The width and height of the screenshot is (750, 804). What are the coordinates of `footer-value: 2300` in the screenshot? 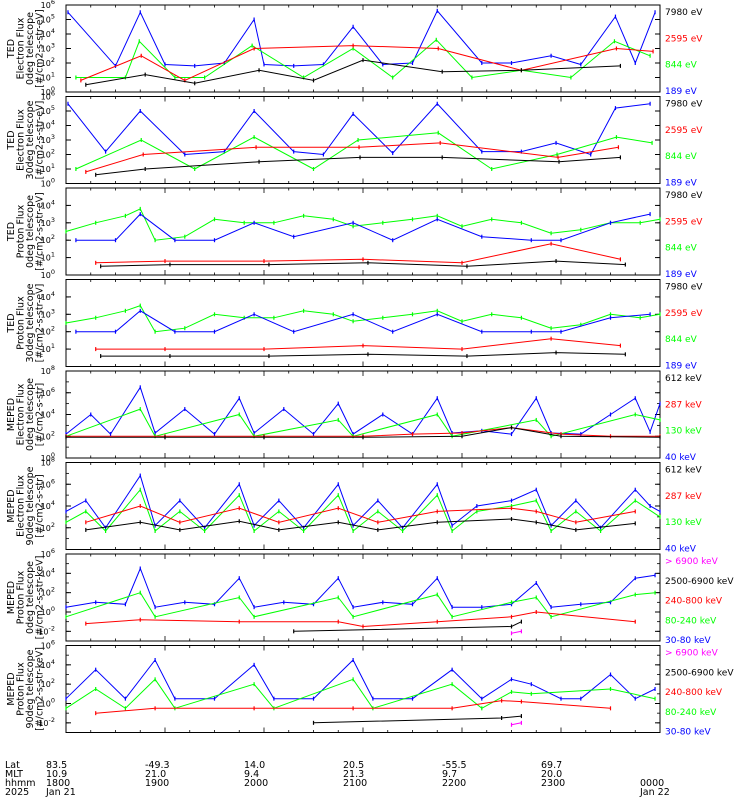 It's located at (553, 783).